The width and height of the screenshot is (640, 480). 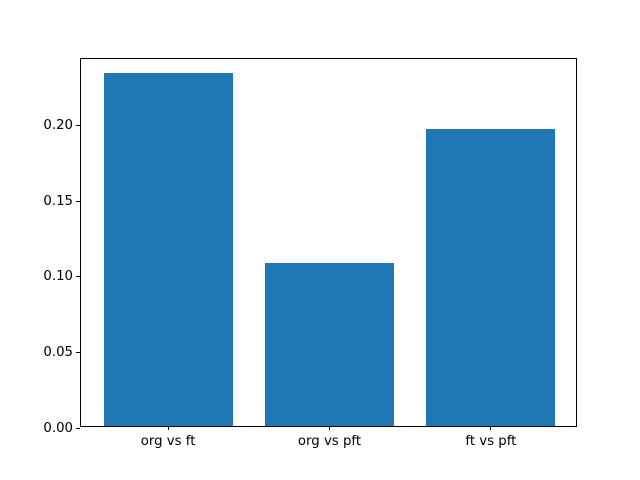 I want to click on y-tick-label: 0.10, so click(x=58, y=277).